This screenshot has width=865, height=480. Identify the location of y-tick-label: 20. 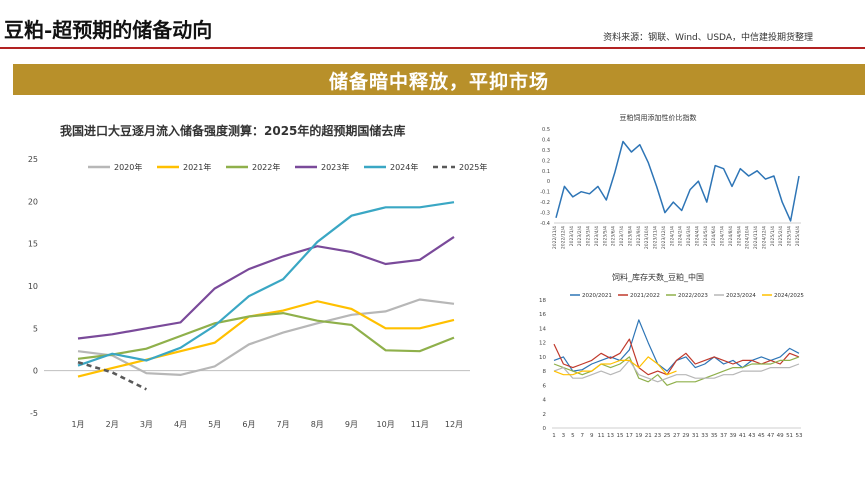
(33, 201).